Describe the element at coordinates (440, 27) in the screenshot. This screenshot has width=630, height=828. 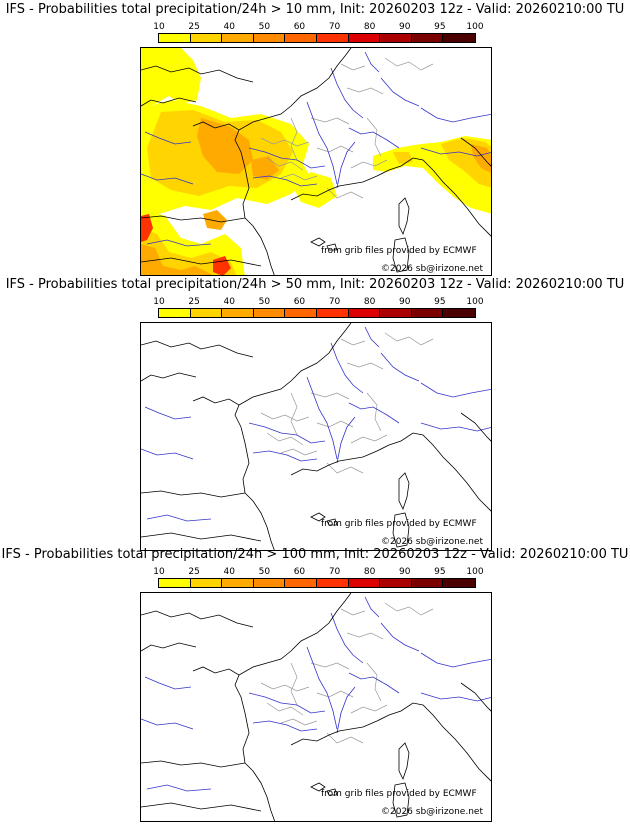
I see `scale-label: 95` at that location.